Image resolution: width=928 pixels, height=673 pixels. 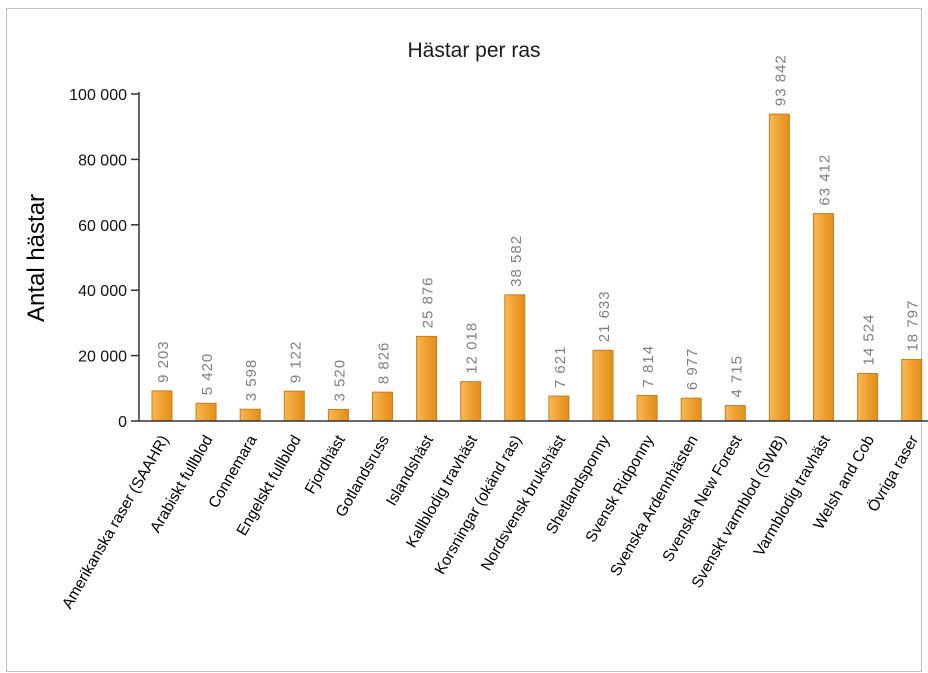 I want to click on category-label: Fjordhäst, so click(x=325, y=464).